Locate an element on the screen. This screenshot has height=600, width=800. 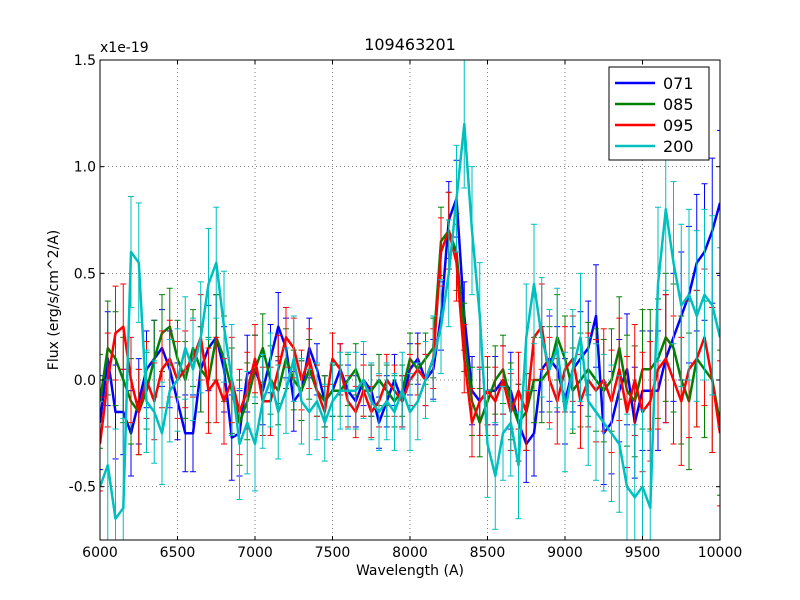
legend-label: 095 is located at coordinates (678, 125).